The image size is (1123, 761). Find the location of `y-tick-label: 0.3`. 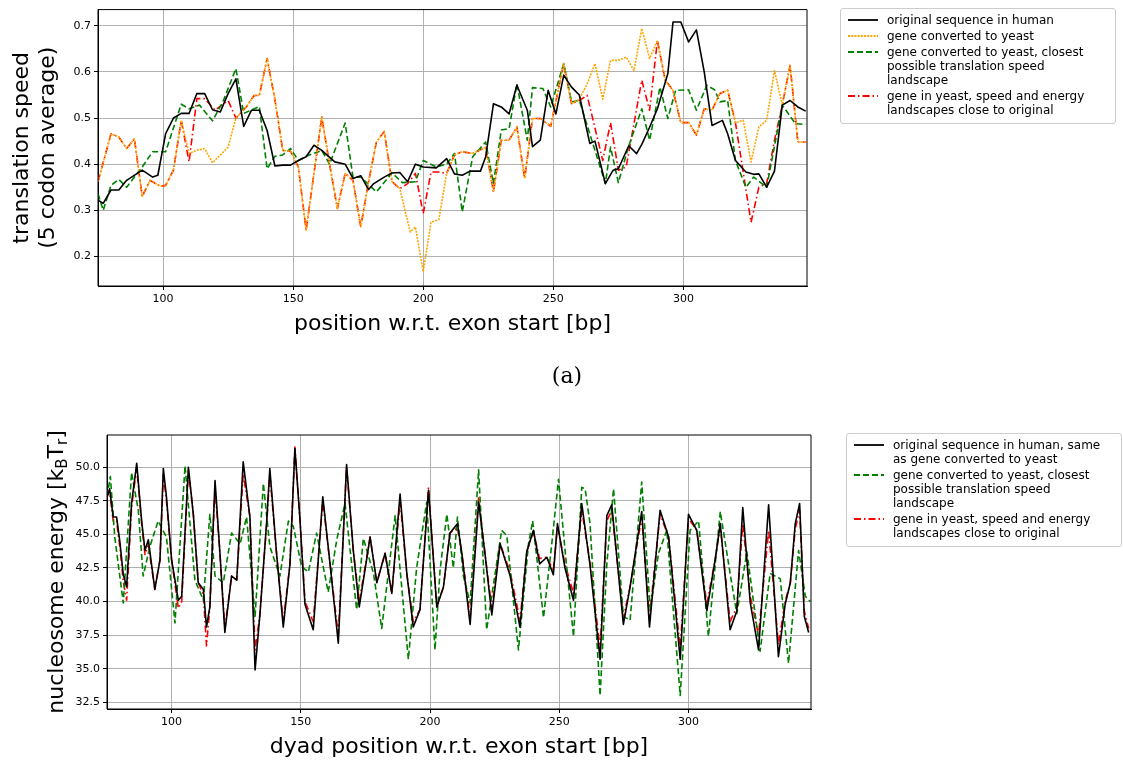

y-tick-label: 0.3 is located at coordinates (82, 210).